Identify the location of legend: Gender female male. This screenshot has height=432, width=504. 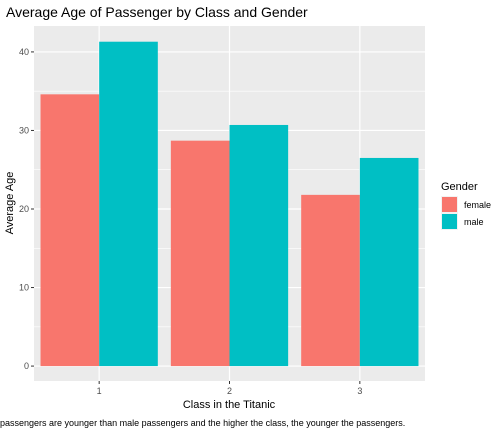
(466, 205).